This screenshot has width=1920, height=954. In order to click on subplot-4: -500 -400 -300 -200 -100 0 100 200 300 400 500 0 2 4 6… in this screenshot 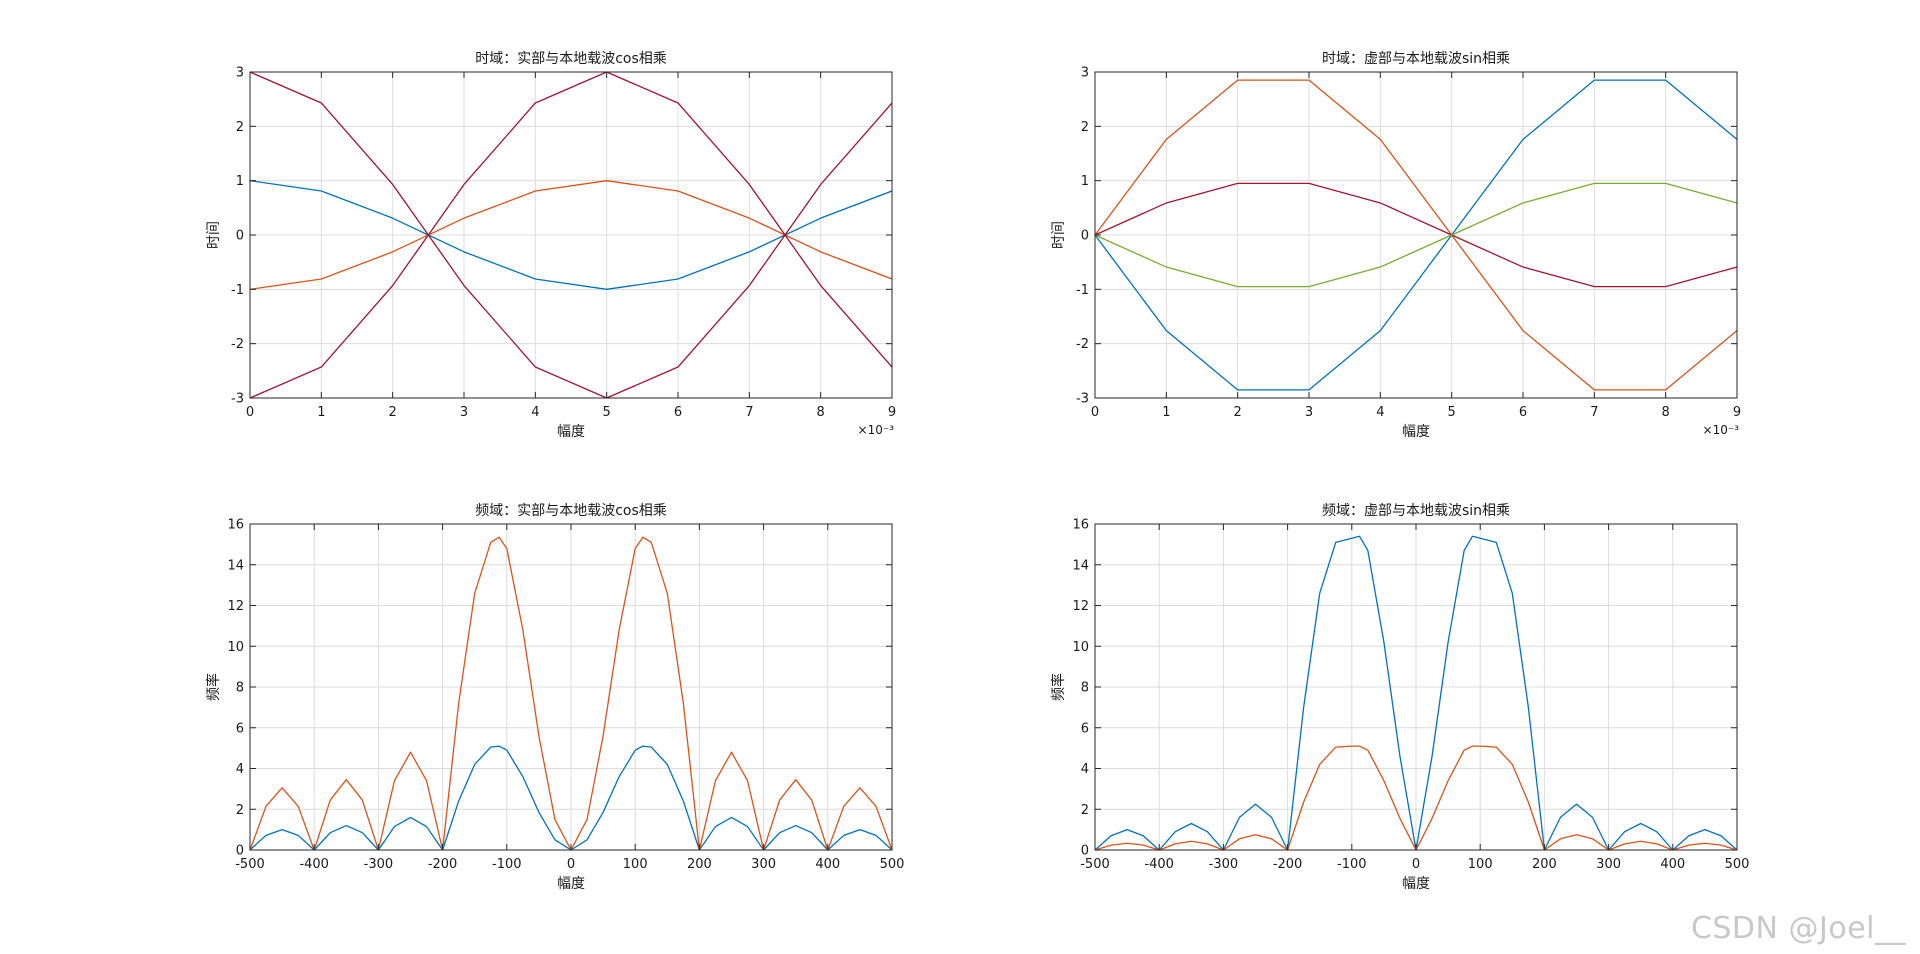, I will do `click(1399, 697)`.